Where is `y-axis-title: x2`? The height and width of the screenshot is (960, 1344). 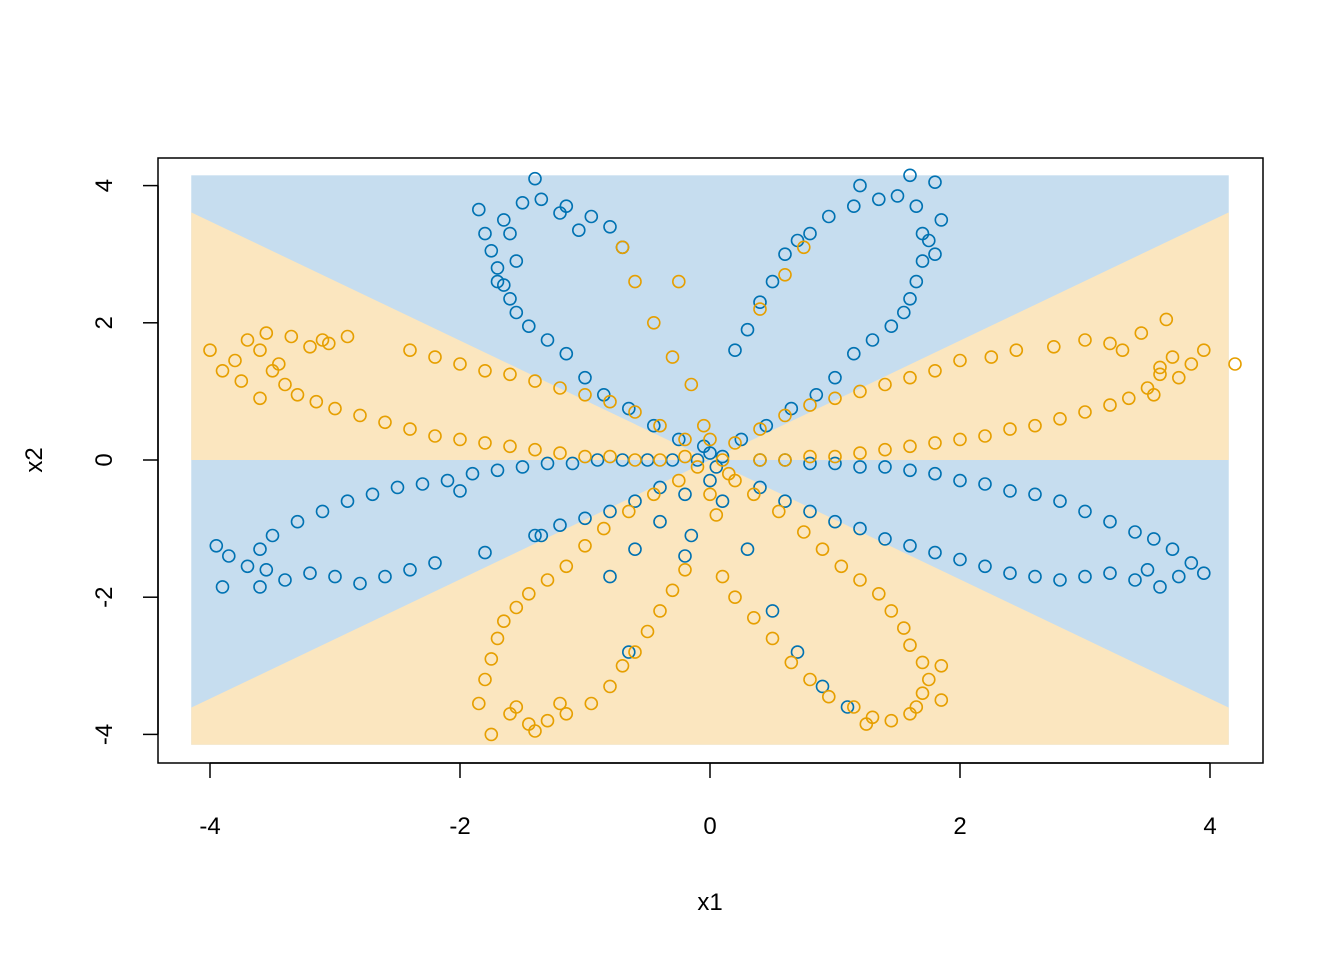
y-axis-title: x2 is located at coordinates (34, 459).